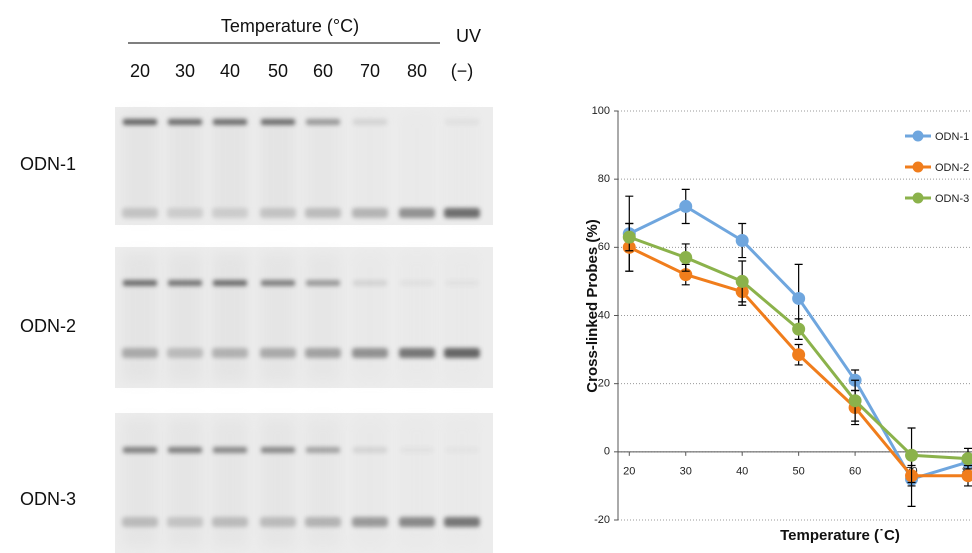 The width and height of the screenshot is (972, 553). Describe the element at coordinates (290, 26) in the screenshot. I see `gel-header: Temperature (°C)` at that location.